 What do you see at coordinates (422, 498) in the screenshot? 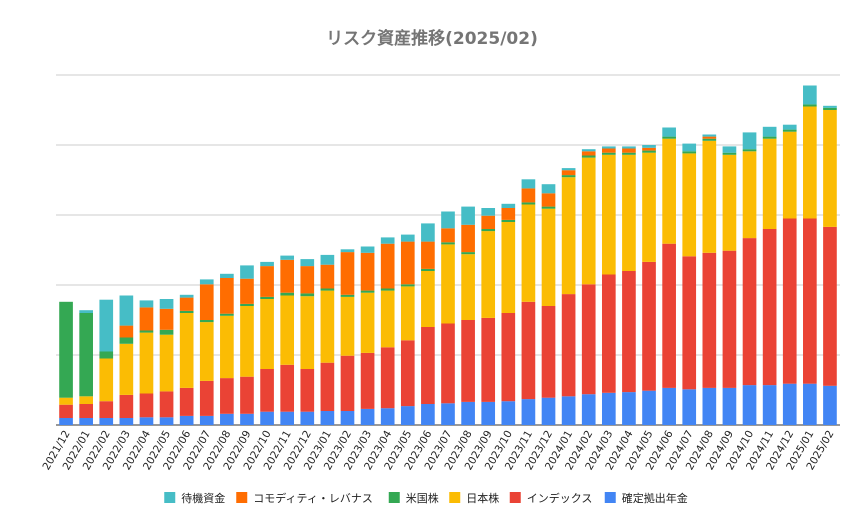
I see `legend-label: 米国株` at bounding box center [422, 498].